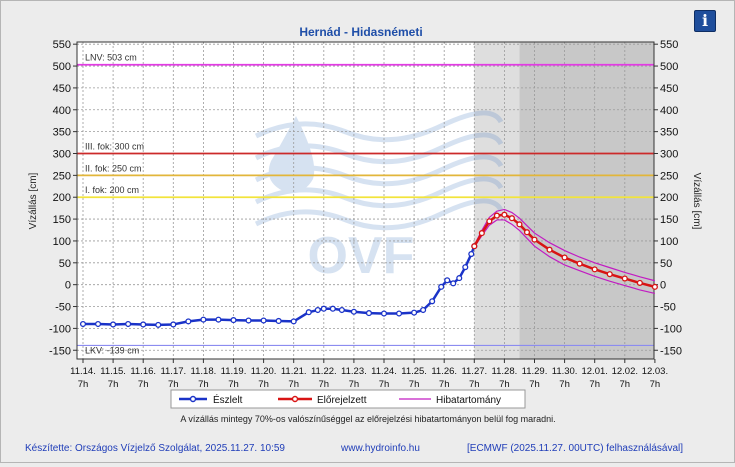 Image resolution: width=735 pixels, height=467 pixels. I want to click on y-tick-label-right: 300, so click(669, 154).